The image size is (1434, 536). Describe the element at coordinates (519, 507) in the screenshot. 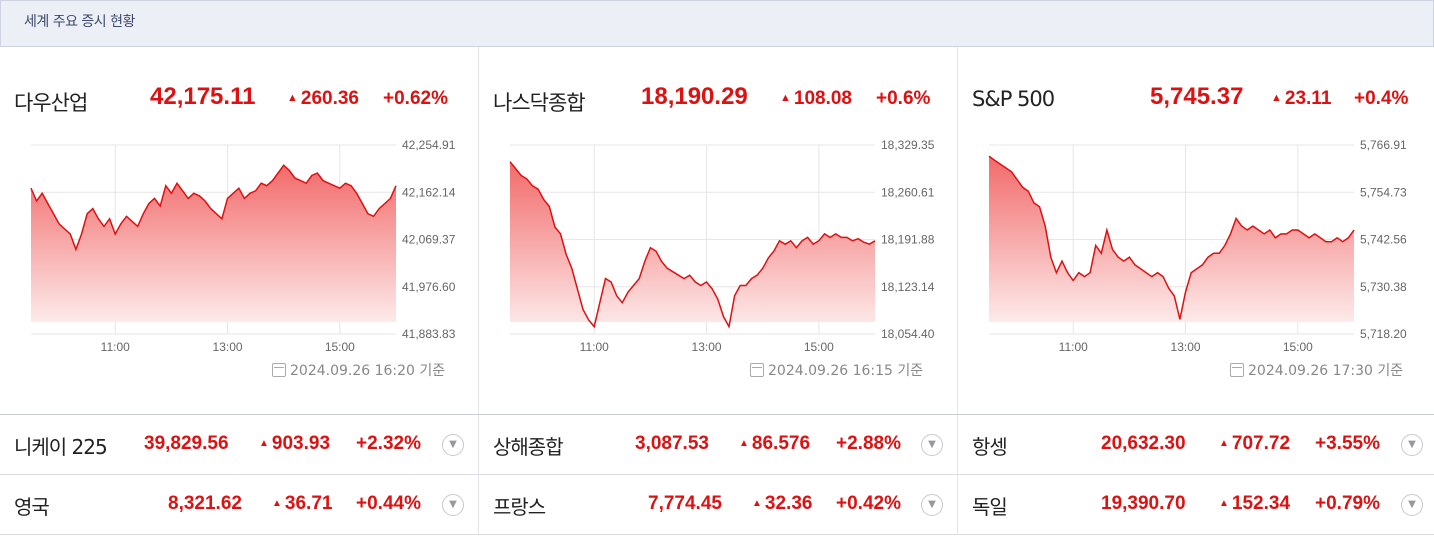

I see `index-name: 프랑스` at that location.